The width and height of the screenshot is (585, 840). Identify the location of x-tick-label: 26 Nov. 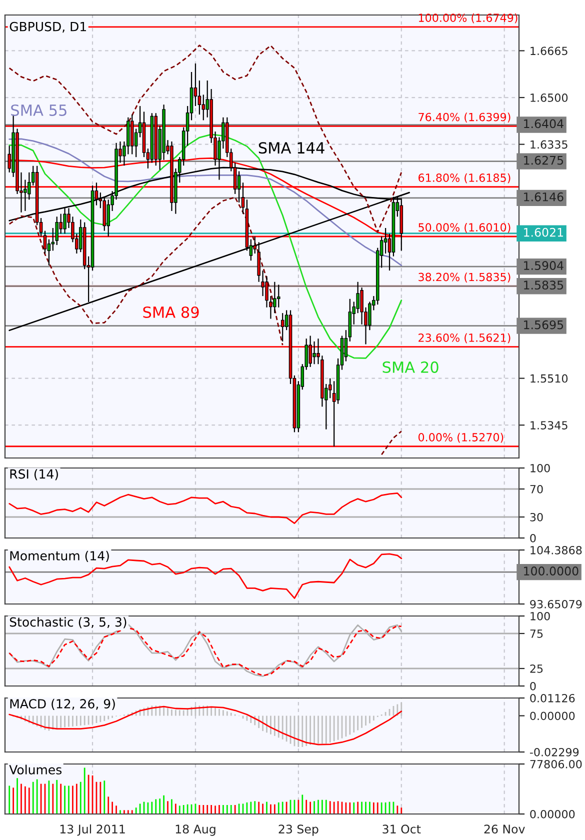
(504, 829).